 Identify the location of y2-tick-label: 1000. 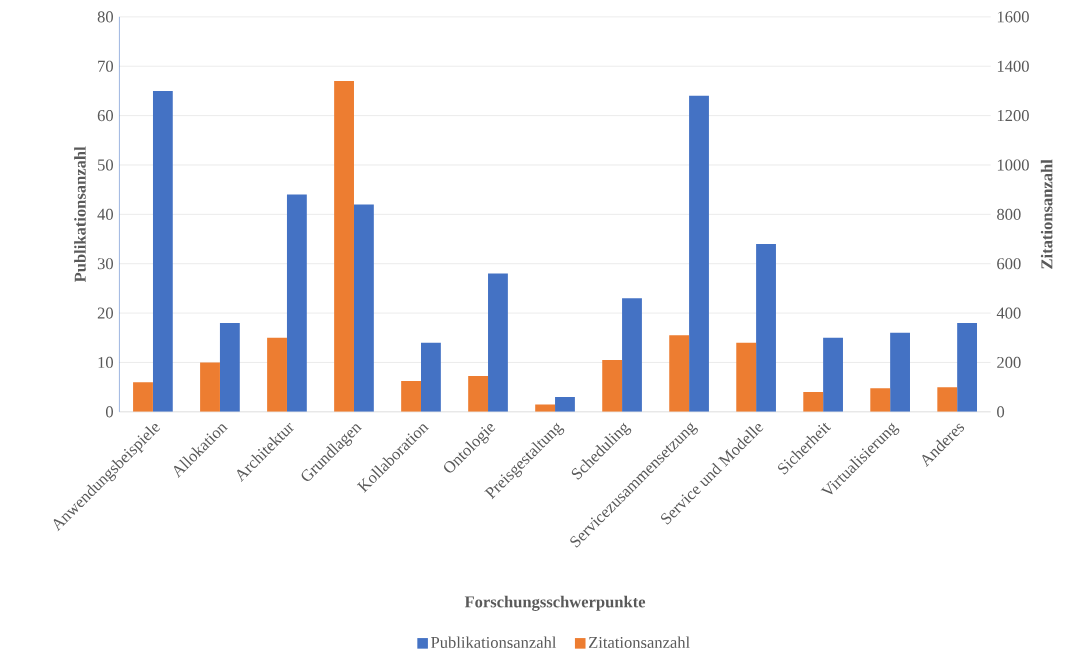
(1013, 165).